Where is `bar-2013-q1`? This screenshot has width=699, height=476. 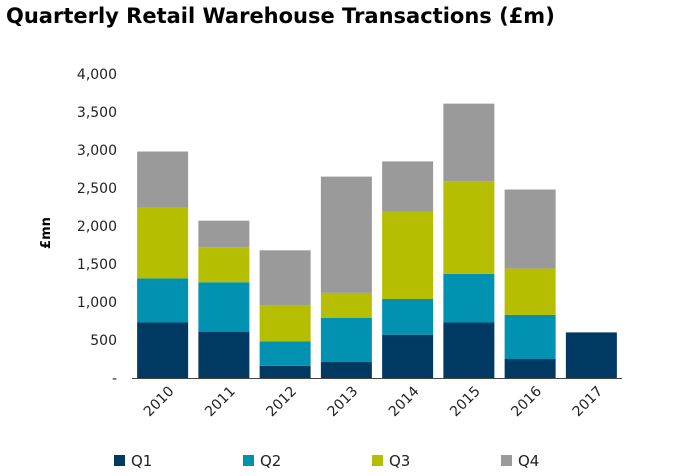 bar-2013-q1 is located at coordinates (346, 370).